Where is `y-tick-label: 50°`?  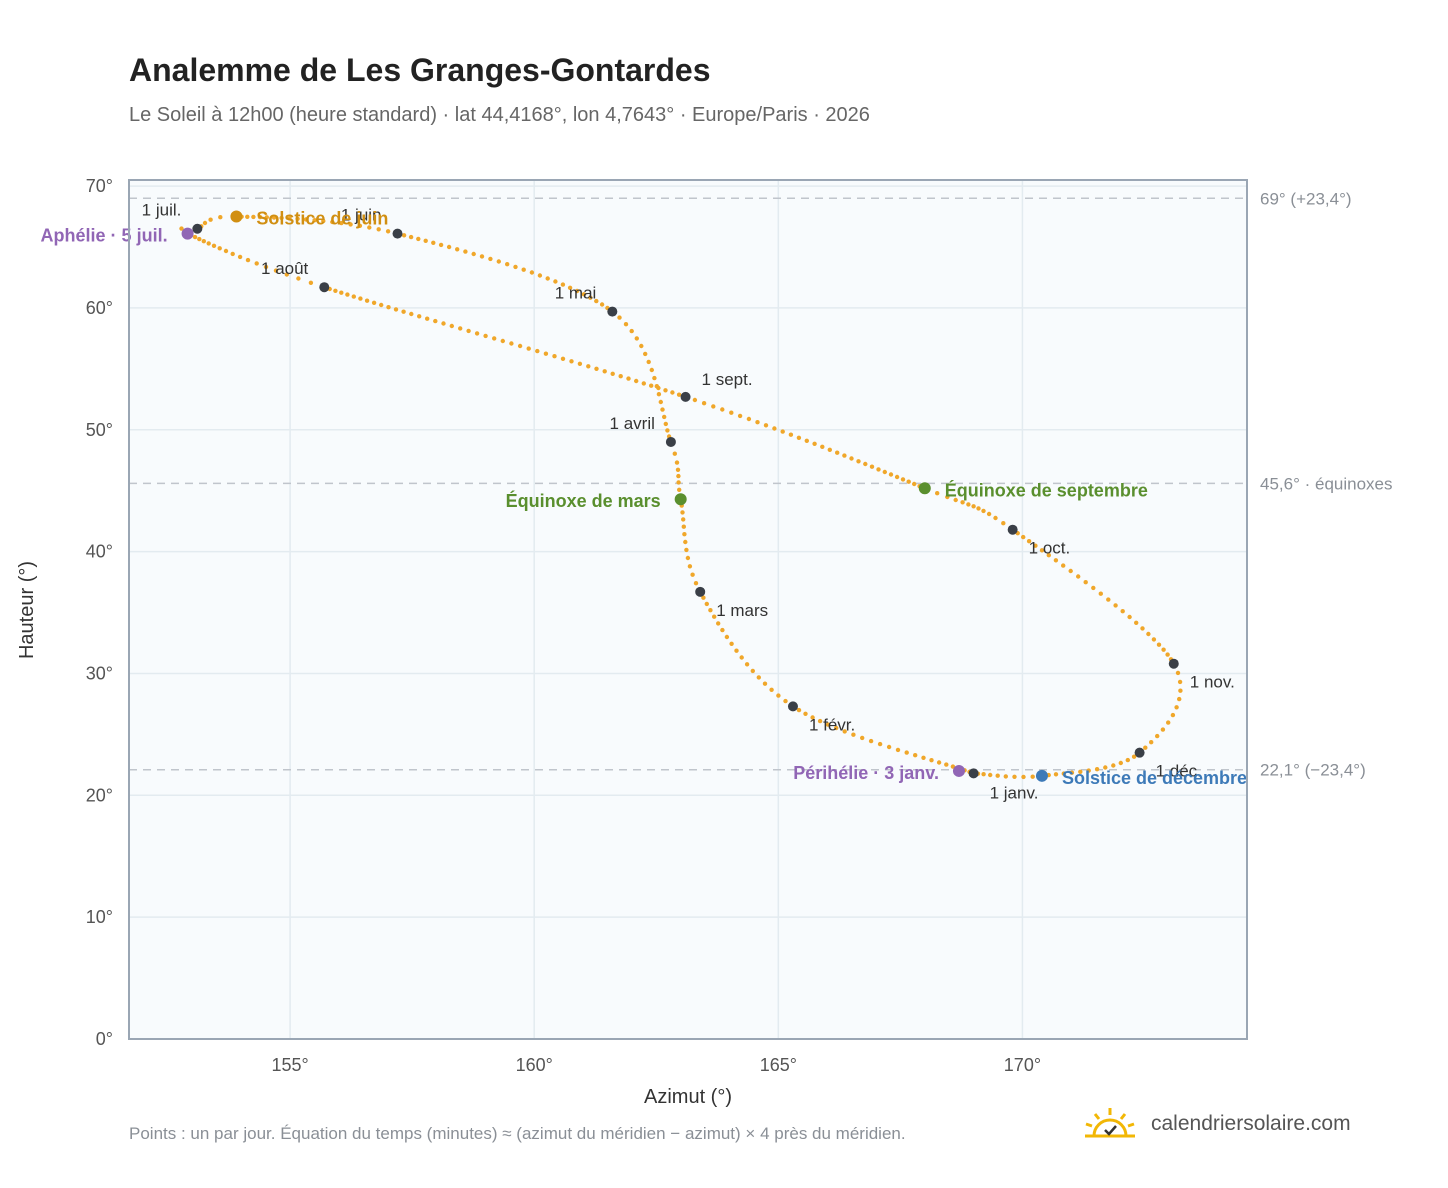
y-tick-label: 50° is located at coordinates (99, 430).